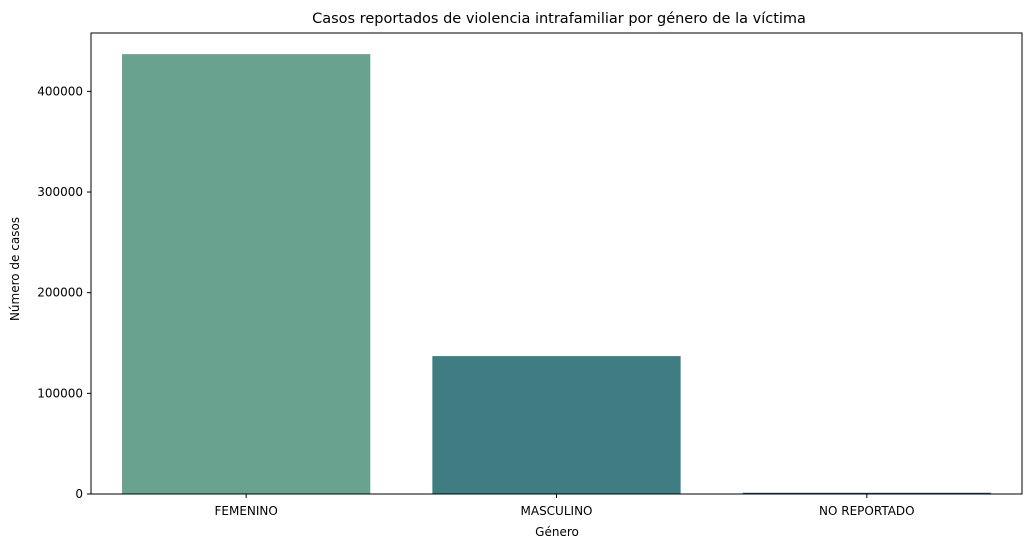 This screenshot has width=1031, height=548. Describe the element at coordinates (60, 192) in the screenshot. I see `y-tick-label: 300000` at that location.